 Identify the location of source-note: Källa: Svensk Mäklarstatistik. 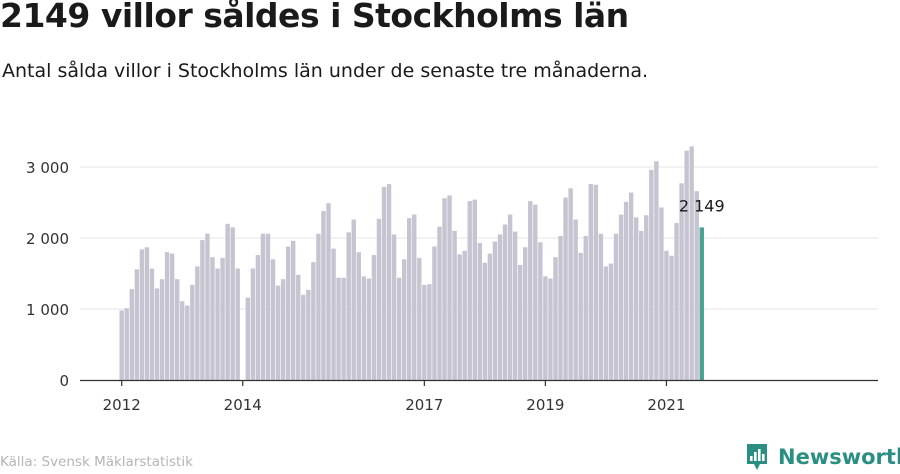
(96, 462).